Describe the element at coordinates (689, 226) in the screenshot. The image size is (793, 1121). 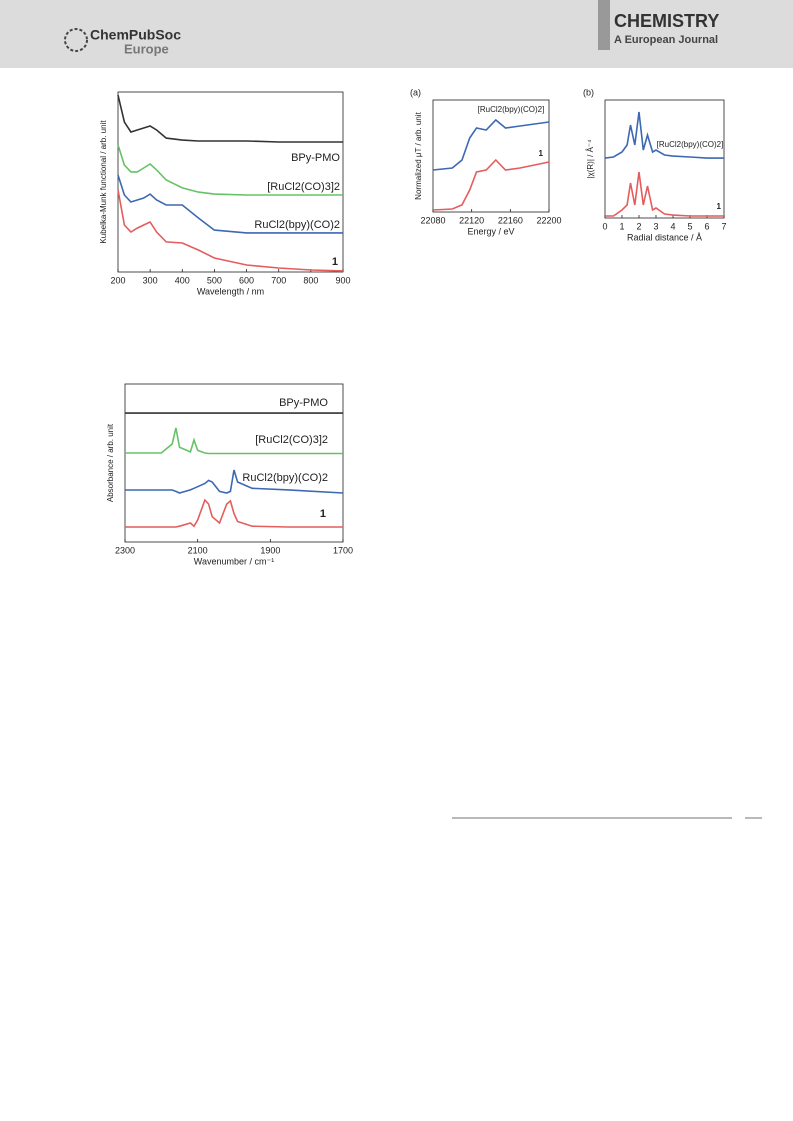
I see `x-tick-label: 5` at that location.